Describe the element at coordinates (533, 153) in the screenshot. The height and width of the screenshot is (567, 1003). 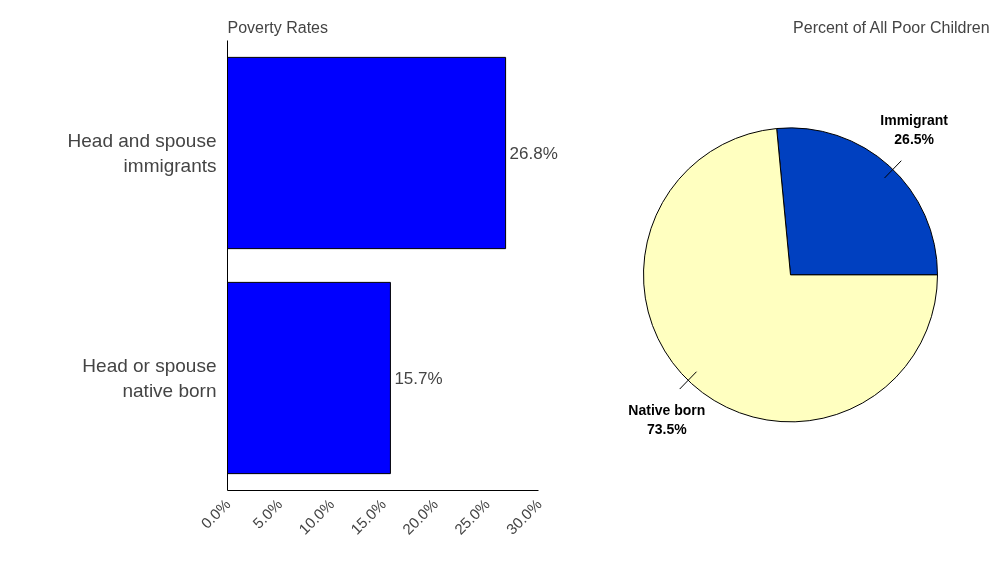
I see `data-label: 26.8%` at that location.